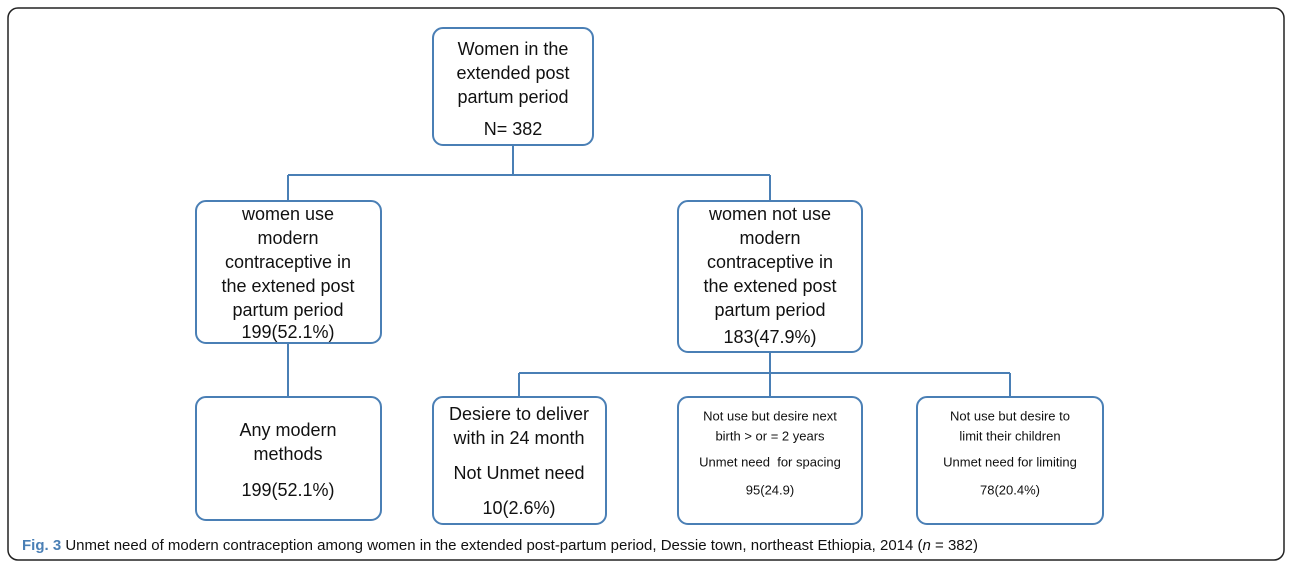 This screenshot has height=574, width=1292. I want to click on caption-label: Fig. 3, so click(41, 545).